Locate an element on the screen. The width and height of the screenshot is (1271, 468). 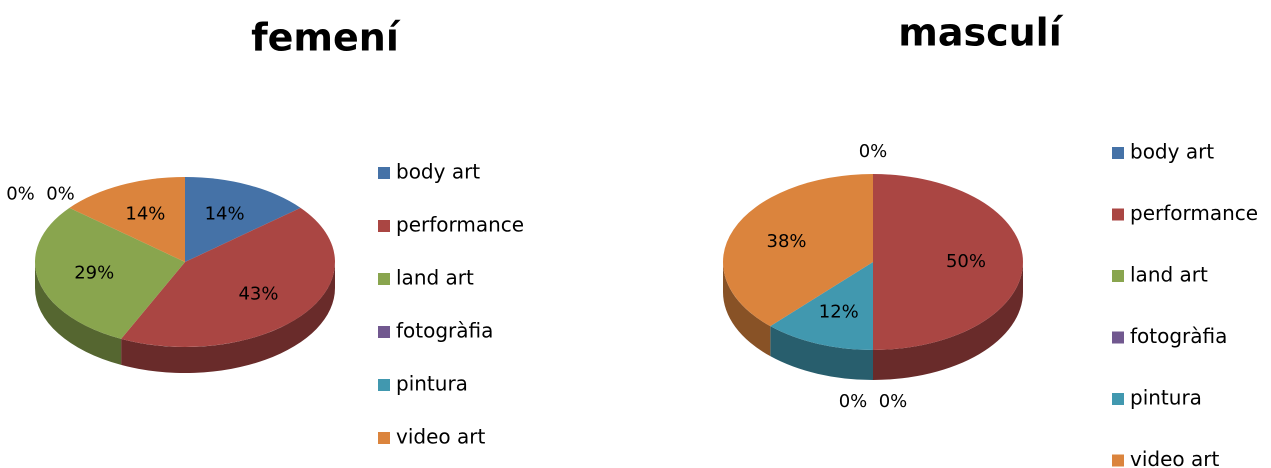
data-label: 38% is located at coordinates (787, 241).